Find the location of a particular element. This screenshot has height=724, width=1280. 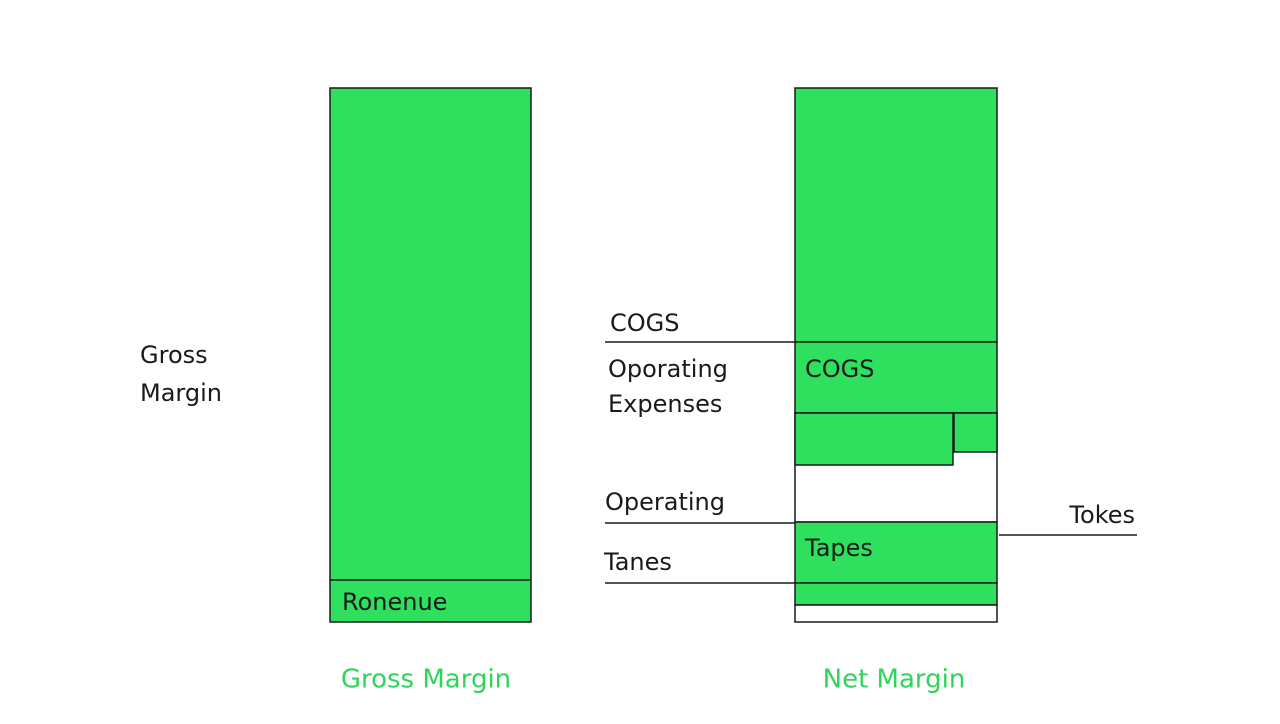

bar-label: Ronenue is located at coordinates (394, 602).